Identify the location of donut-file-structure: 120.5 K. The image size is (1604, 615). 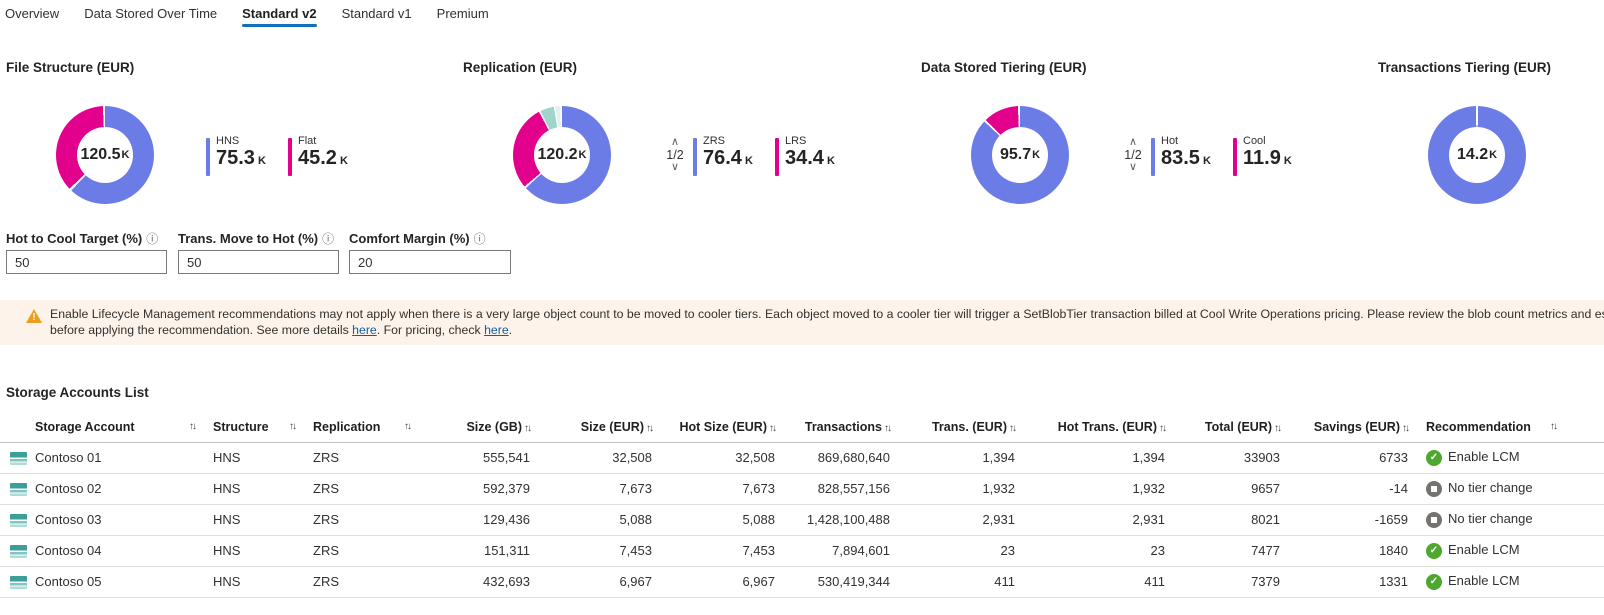
(105, 155).